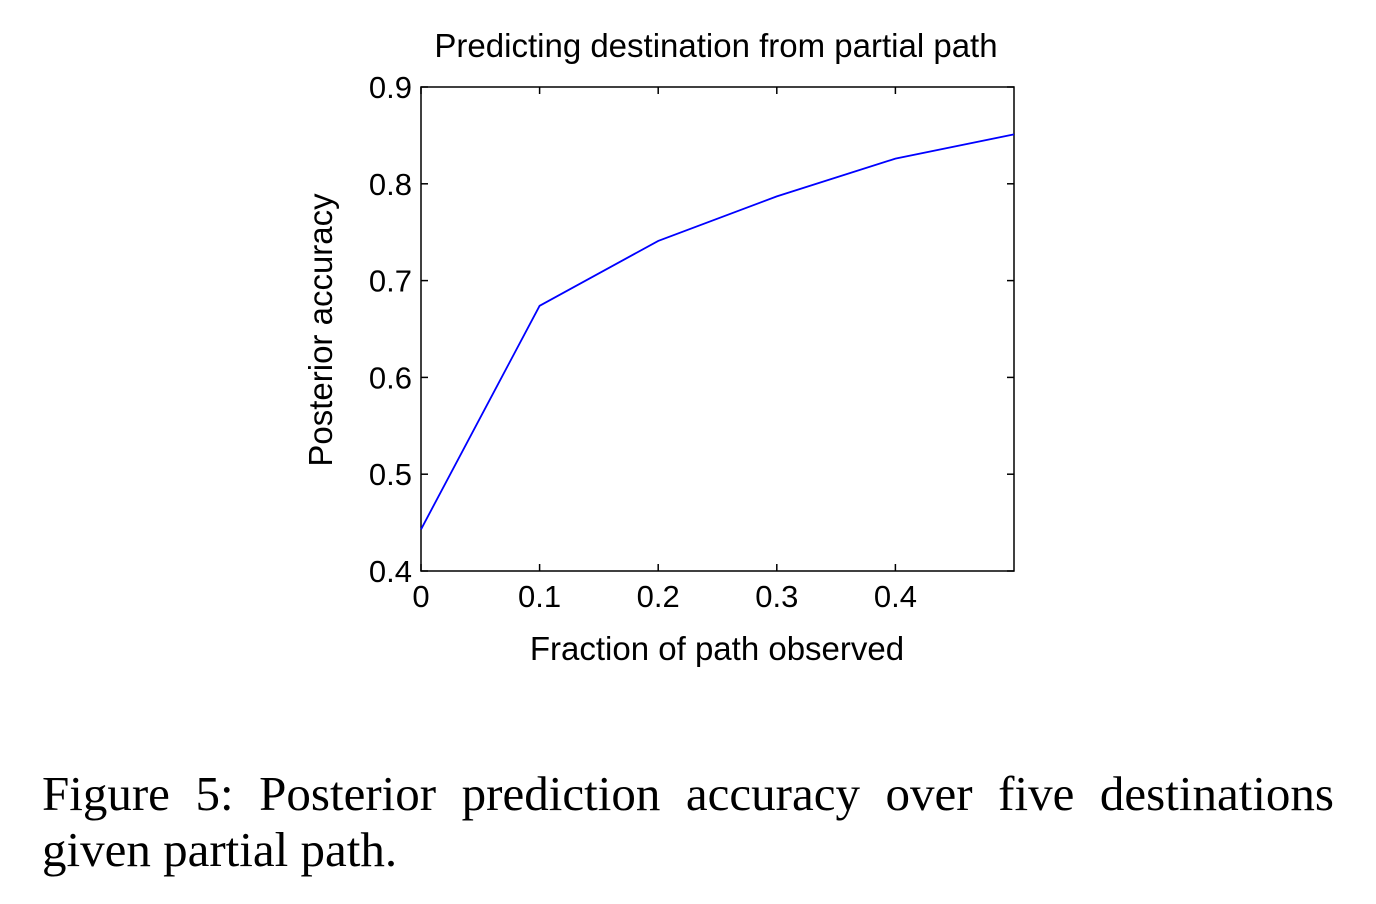 Image resolution: width=1376 pixels, height=904 pixels. I want to click on x-axis-label: Fraction of path observed, so click(717, 648).